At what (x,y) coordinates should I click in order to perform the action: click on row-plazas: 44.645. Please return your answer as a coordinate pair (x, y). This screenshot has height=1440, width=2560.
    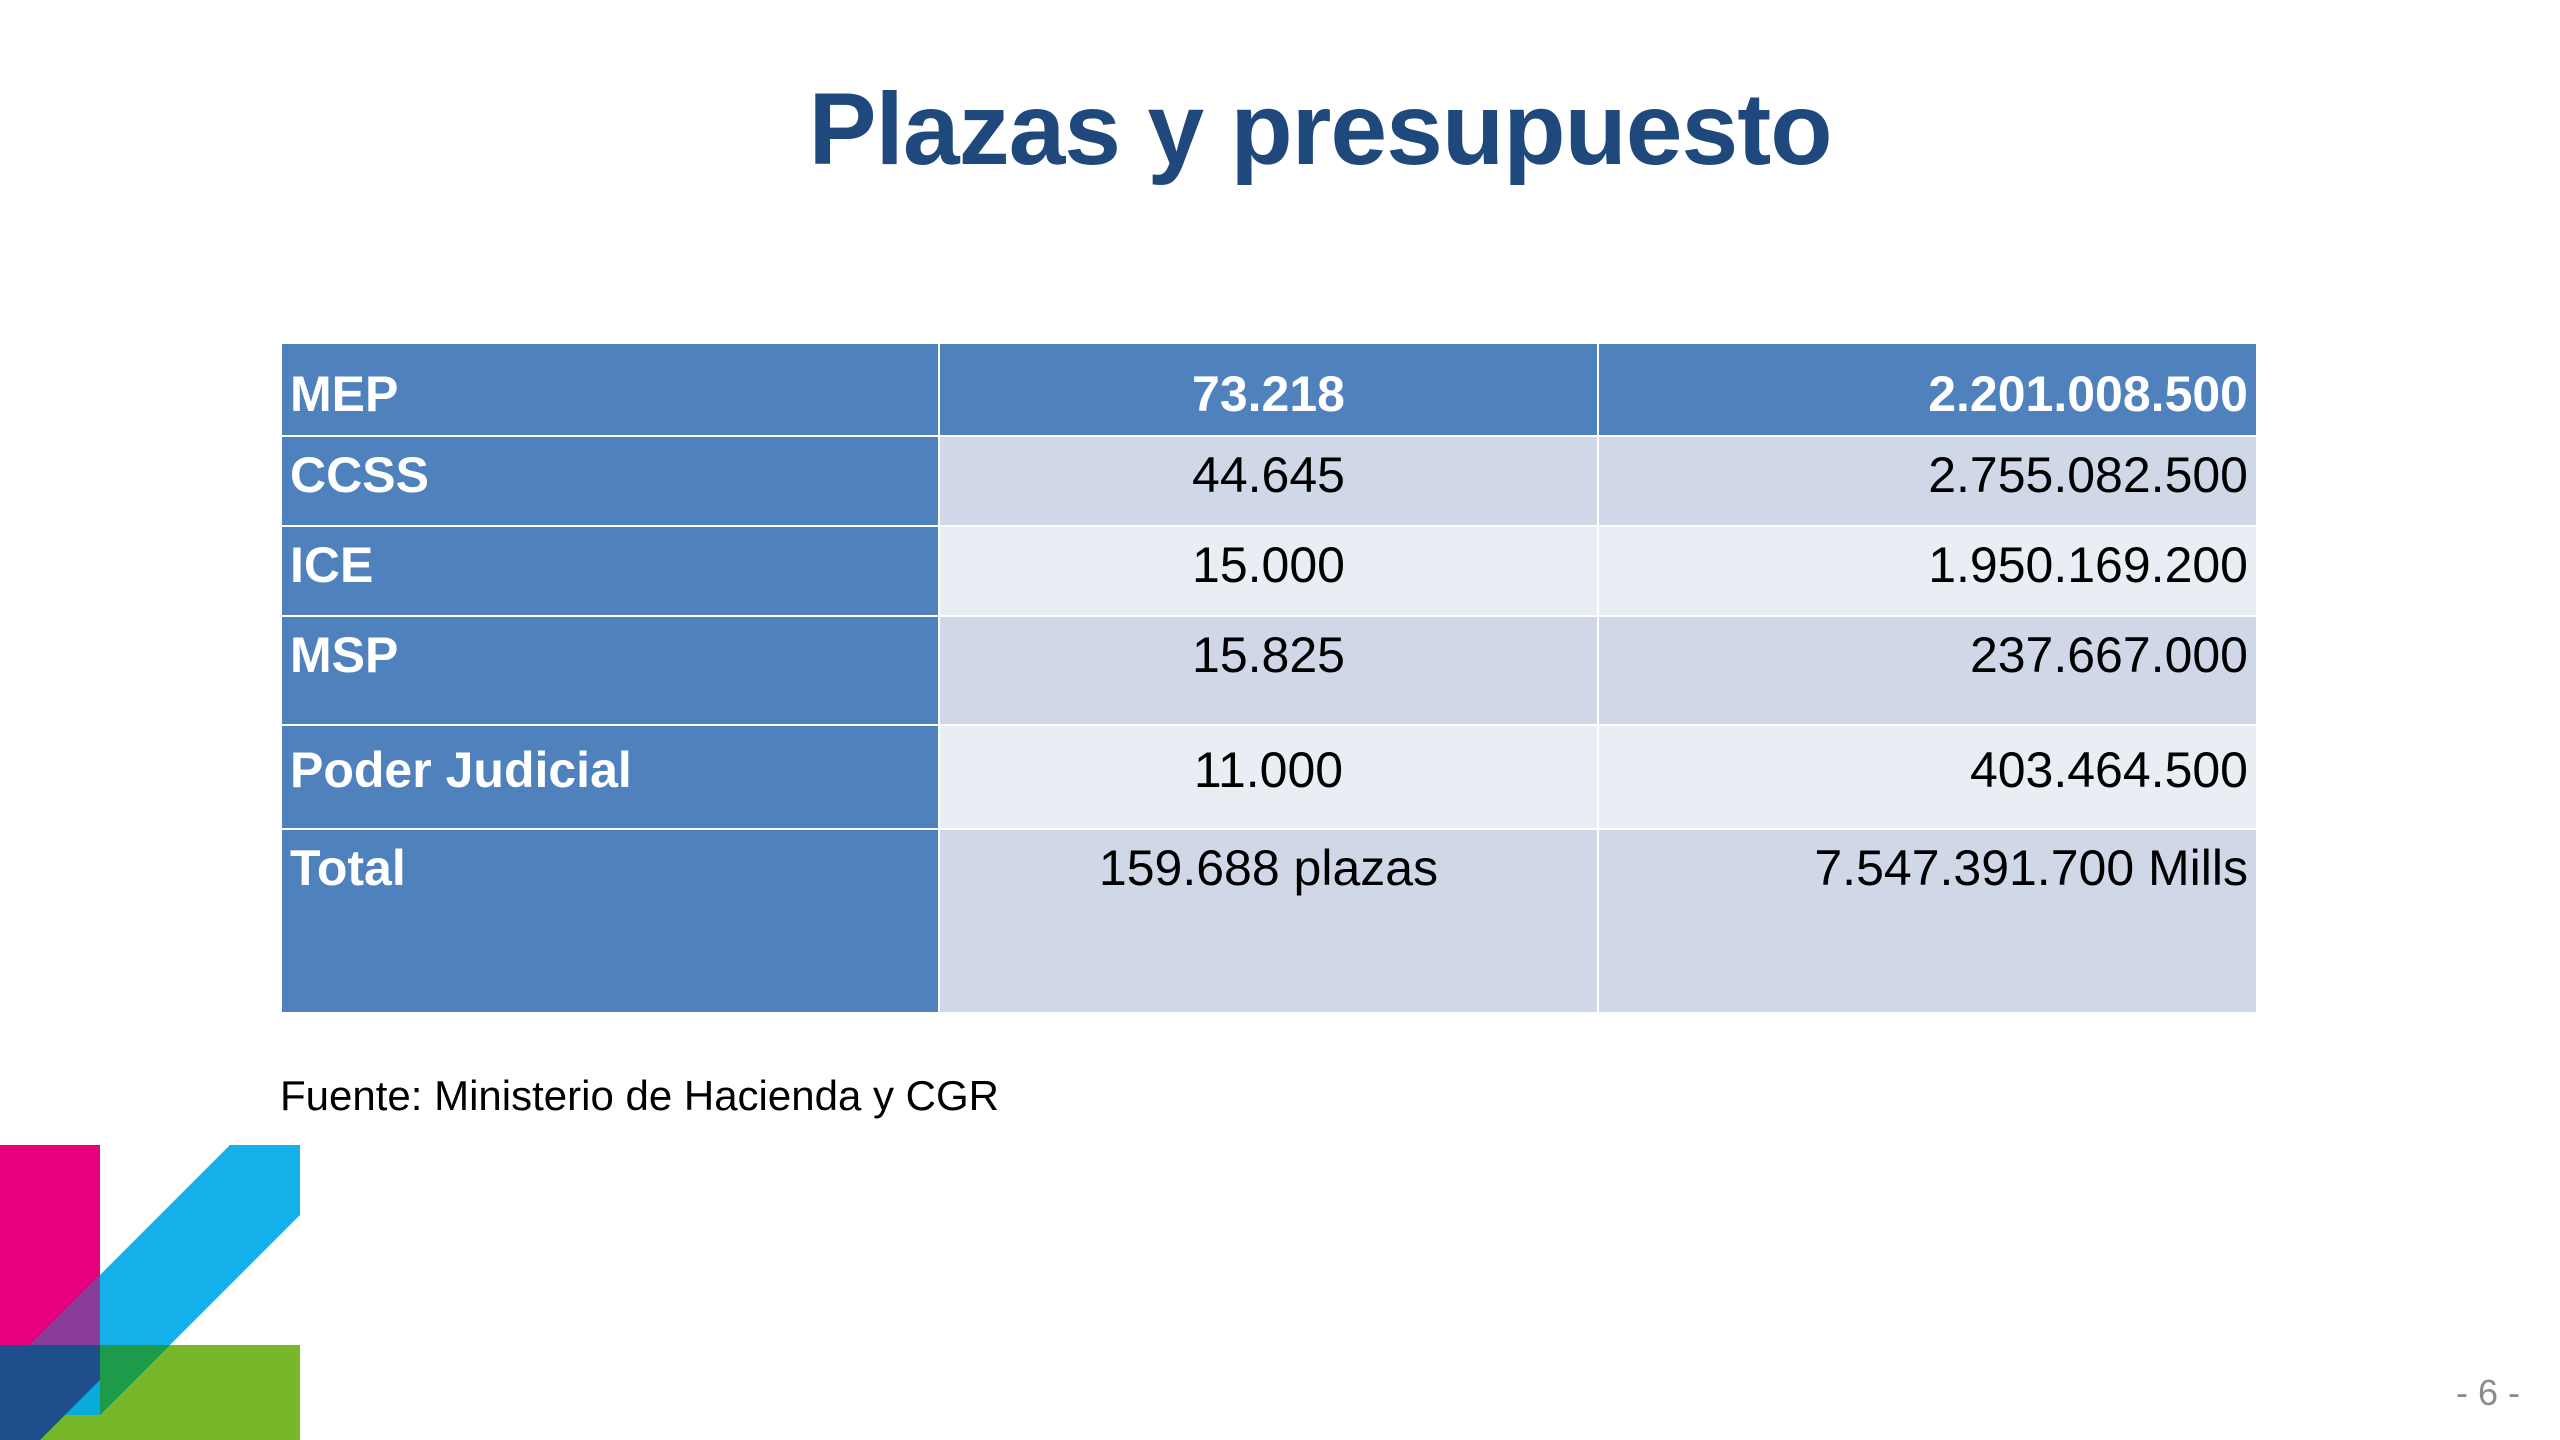
    Looking at the image, I should click on (1268, 481).